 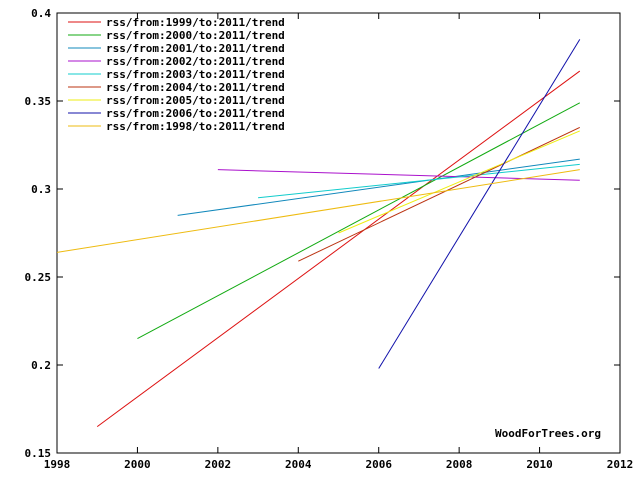 What do you see at coordinates (41, 365) in the screenshot?
I see `y-tick-label: 0.2` at bounding box center [41, 365].